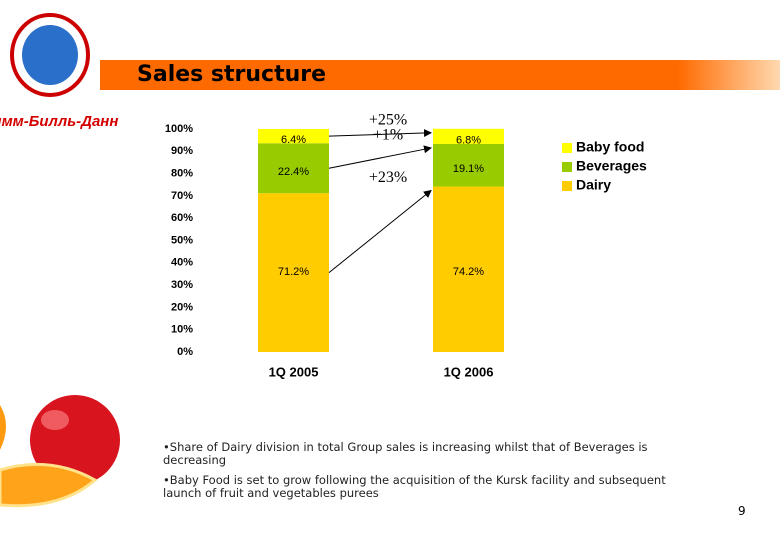  I want to click on logo-inner, so click(50, 55).